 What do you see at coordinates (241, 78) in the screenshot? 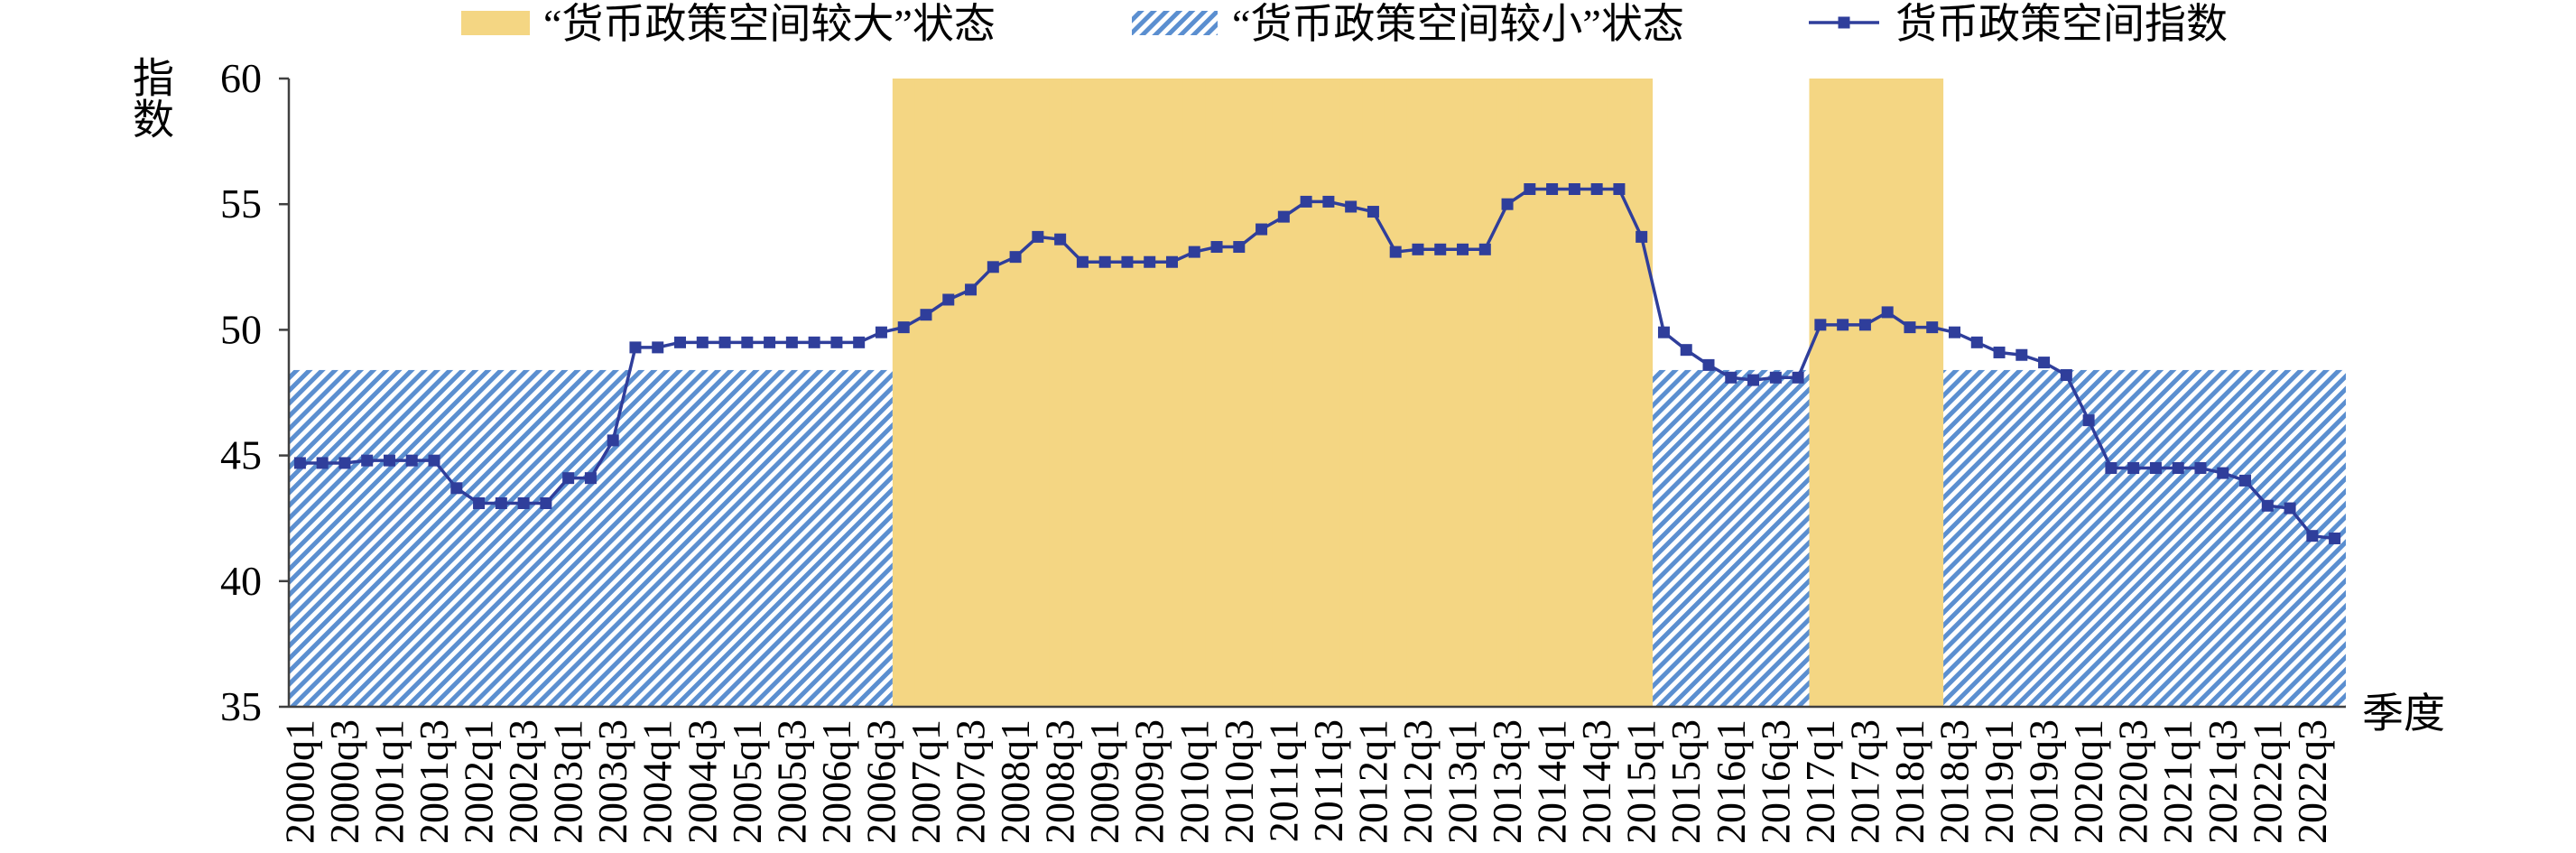
I see `y-tick-label: 60` at bounding box center [241, 78].